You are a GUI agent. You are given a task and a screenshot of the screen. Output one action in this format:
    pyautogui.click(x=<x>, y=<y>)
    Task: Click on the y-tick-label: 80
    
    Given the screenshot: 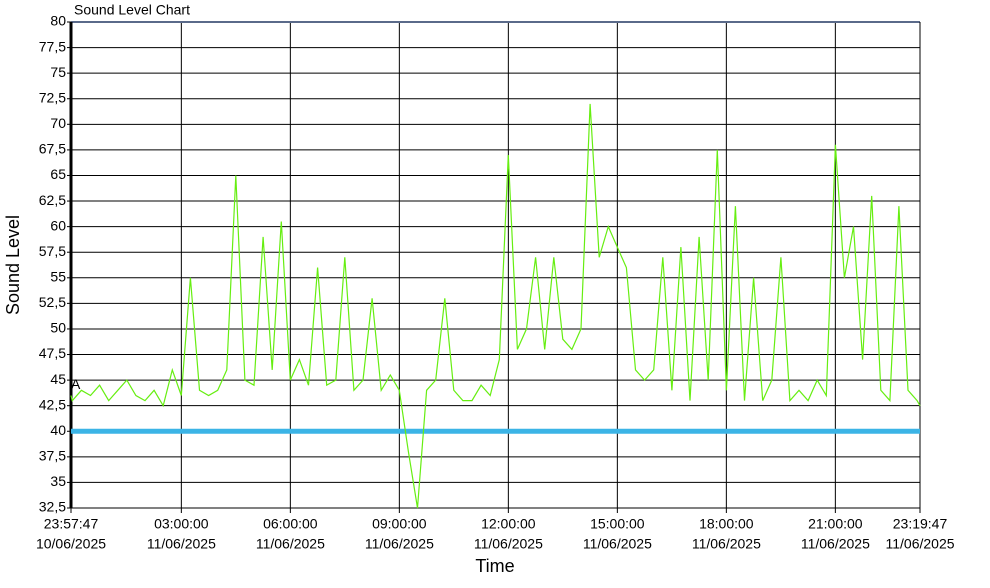 What is the action you would take?
    pyautogui.click(x=58, y=21)
    